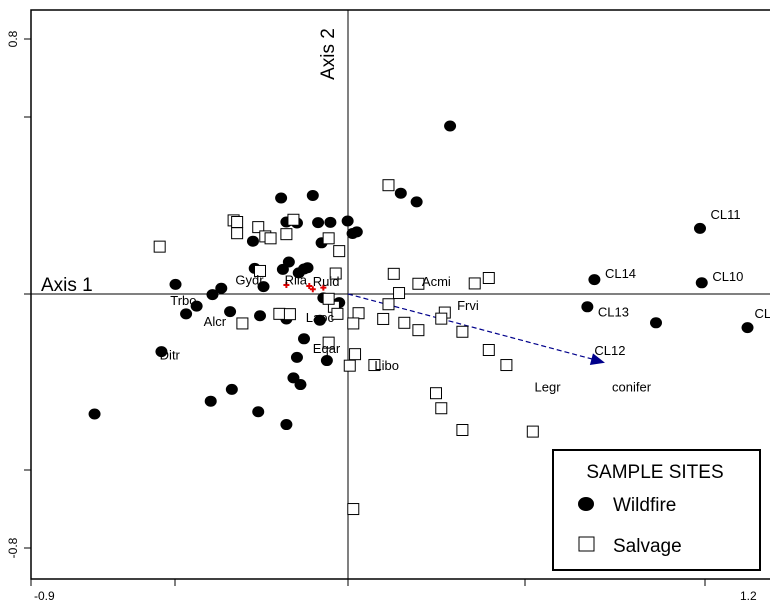 This screenshot has width=770, height=603. What do you see at coordinates (468, 305) in the screenshot?
I see `species-label: Frvi` at bounding box center [468, 305].